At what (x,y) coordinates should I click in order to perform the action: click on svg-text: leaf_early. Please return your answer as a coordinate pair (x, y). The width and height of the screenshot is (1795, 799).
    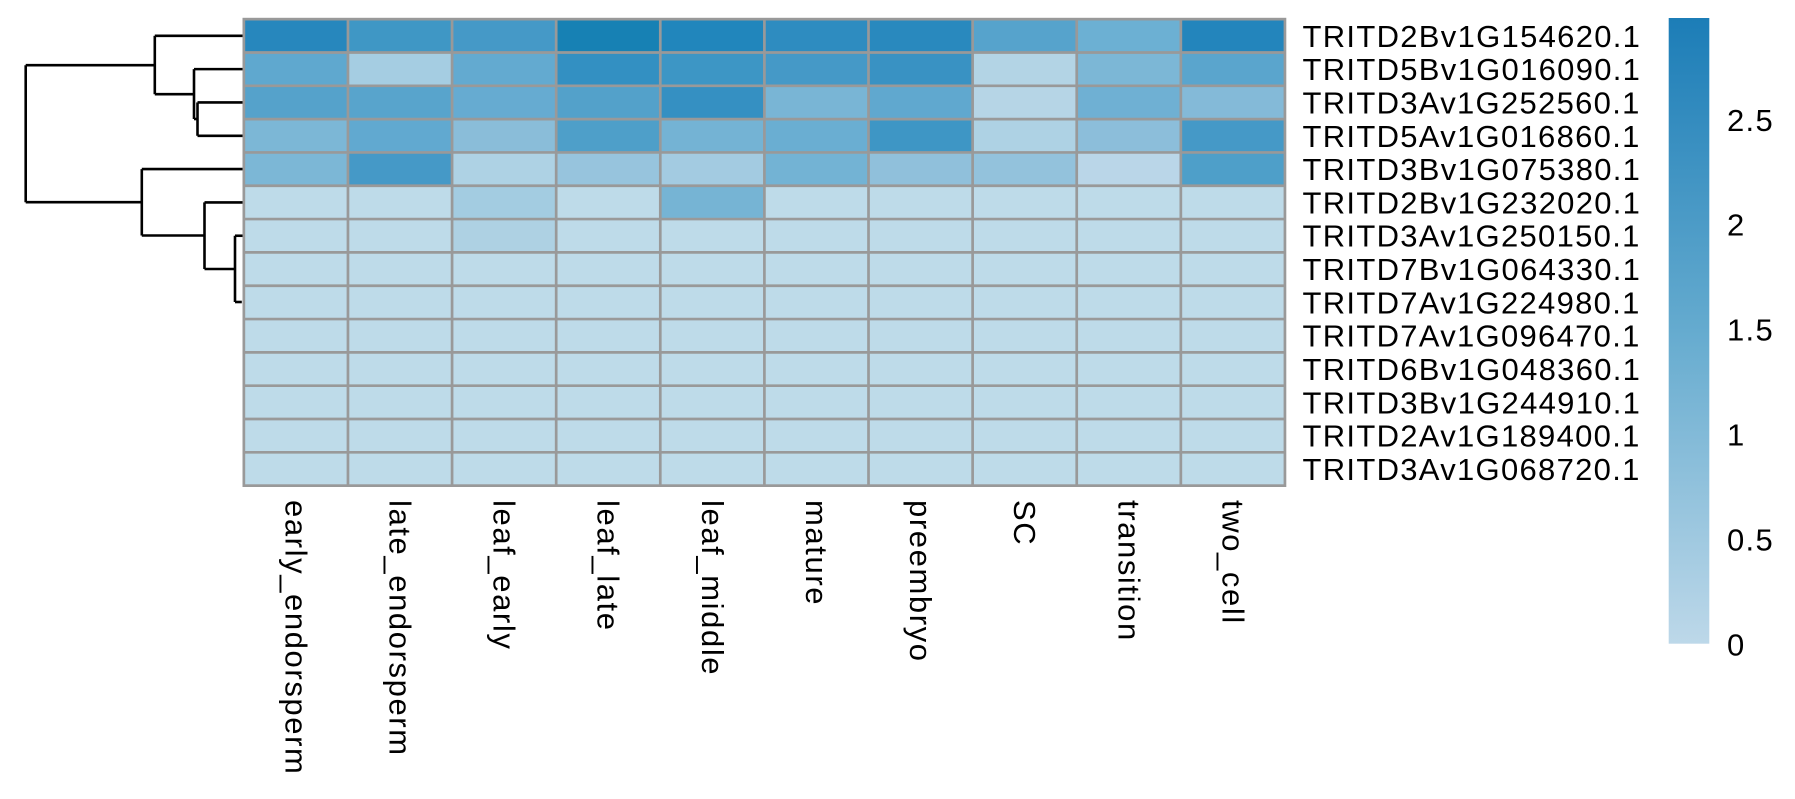
    Looking at the image, I should click on (504, 575).